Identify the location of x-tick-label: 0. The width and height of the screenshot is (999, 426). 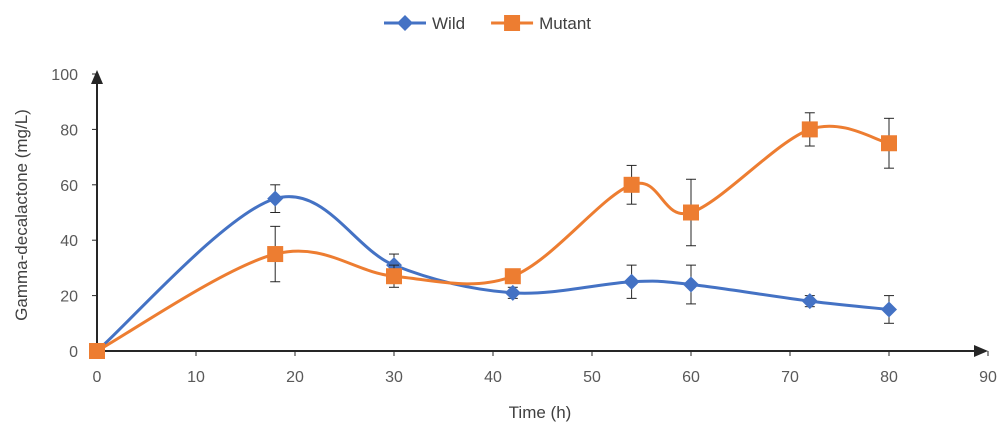
(97, 377).